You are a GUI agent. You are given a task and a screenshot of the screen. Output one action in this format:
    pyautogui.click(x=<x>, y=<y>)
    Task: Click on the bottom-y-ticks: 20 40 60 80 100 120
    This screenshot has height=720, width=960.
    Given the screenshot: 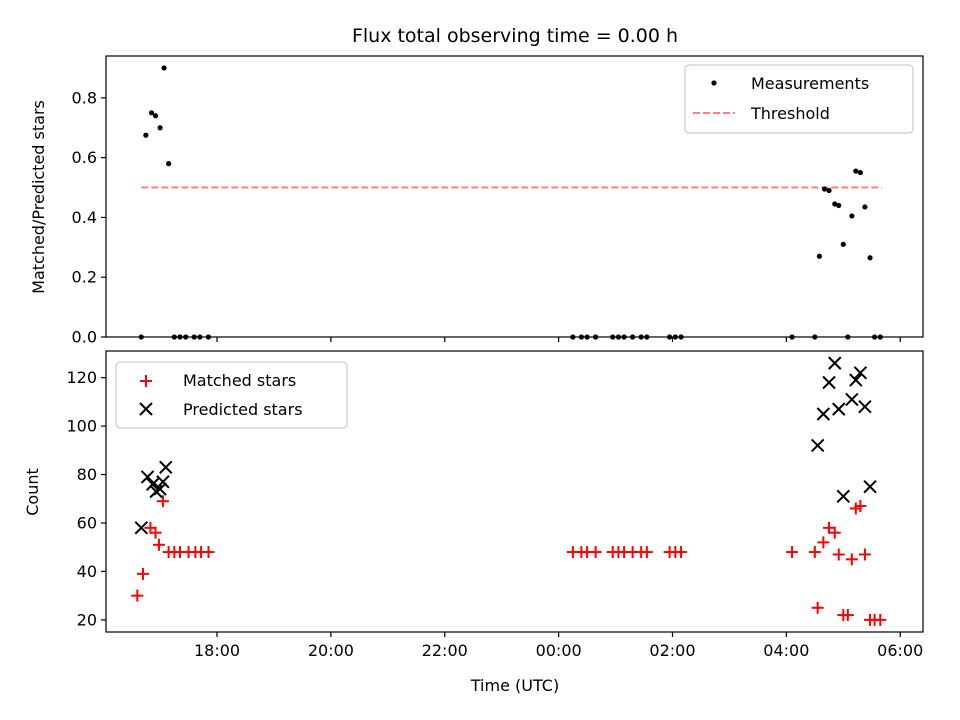 What is the action you would take?
    pyautogui.click(x=86, y=498)
    